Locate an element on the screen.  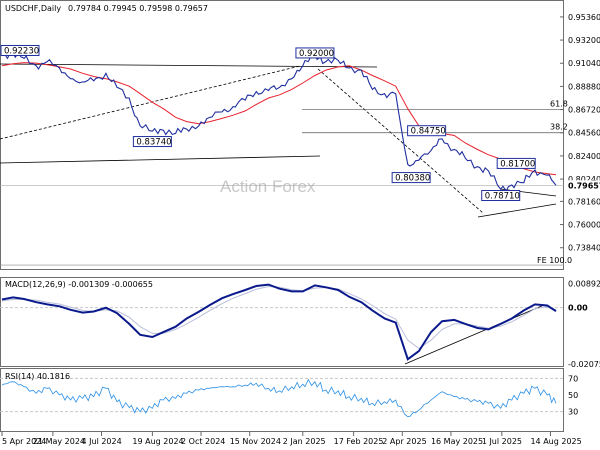
date-tick-label: 2 Oct 2024 is located at coordinates (203, 441).